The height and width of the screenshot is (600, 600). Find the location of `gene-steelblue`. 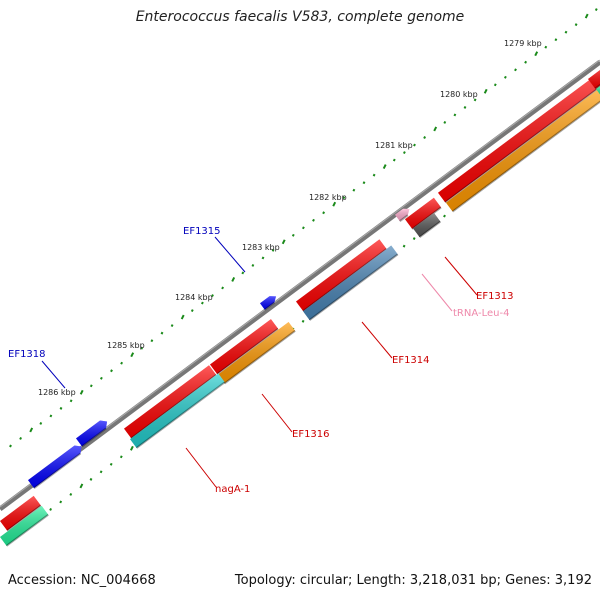

gene-steelblue is located at coordinates (351, 283).